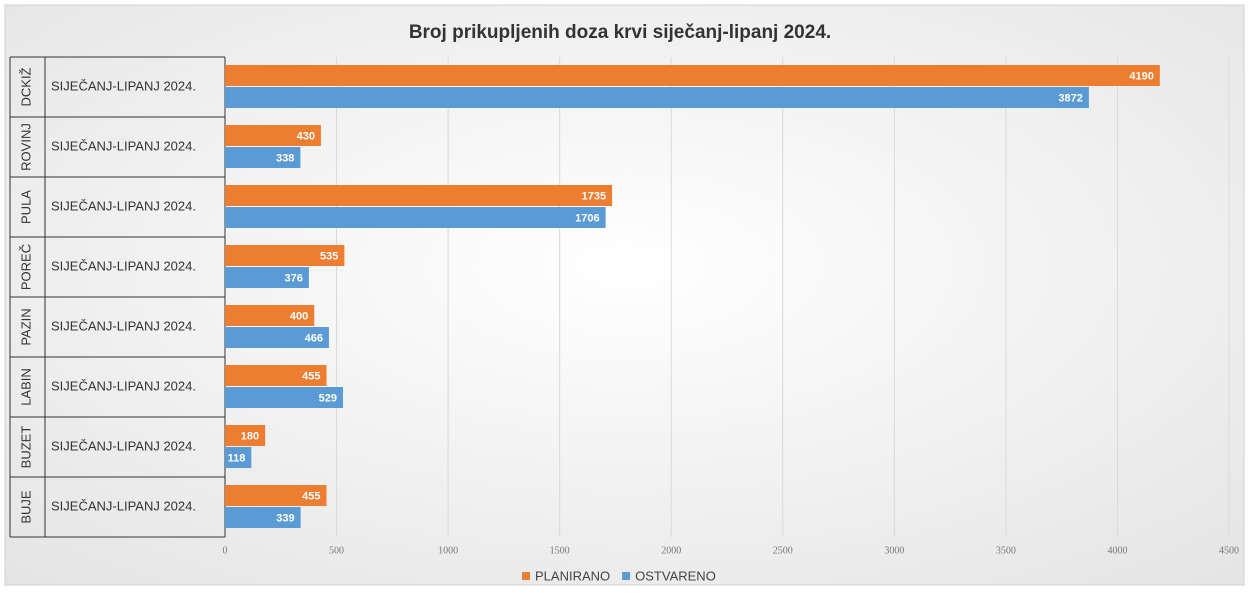 The image size is (1249, 595). What do you see at coordinates (328, 398) in the screenshot?
I see `data-label: 529` at bounding box center [328, 398].